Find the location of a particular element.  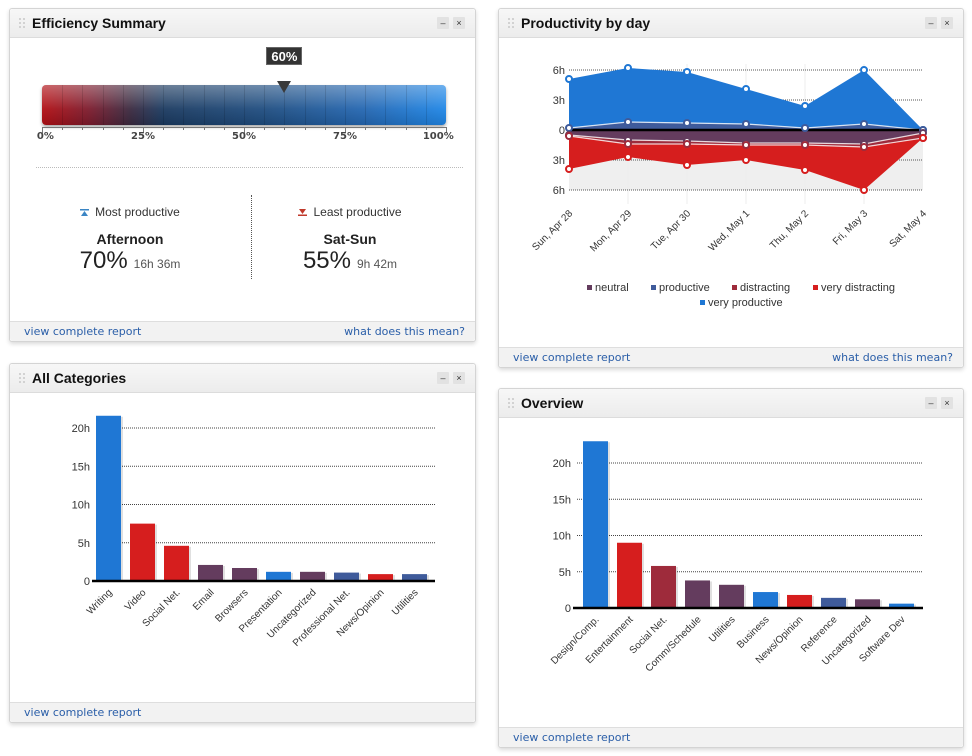

least-productive-stat: Least productive Sat-Sun 55% 9h 42m is located at coordinates (350, 240).